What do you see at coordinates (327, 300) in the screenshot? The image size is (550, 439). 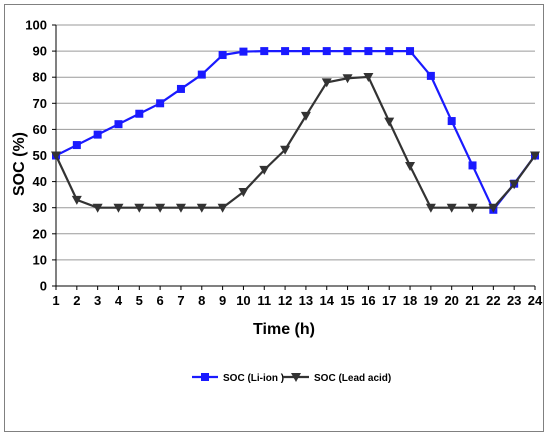 I see `x-tick-label: 14` at bounding box center [327, 300].